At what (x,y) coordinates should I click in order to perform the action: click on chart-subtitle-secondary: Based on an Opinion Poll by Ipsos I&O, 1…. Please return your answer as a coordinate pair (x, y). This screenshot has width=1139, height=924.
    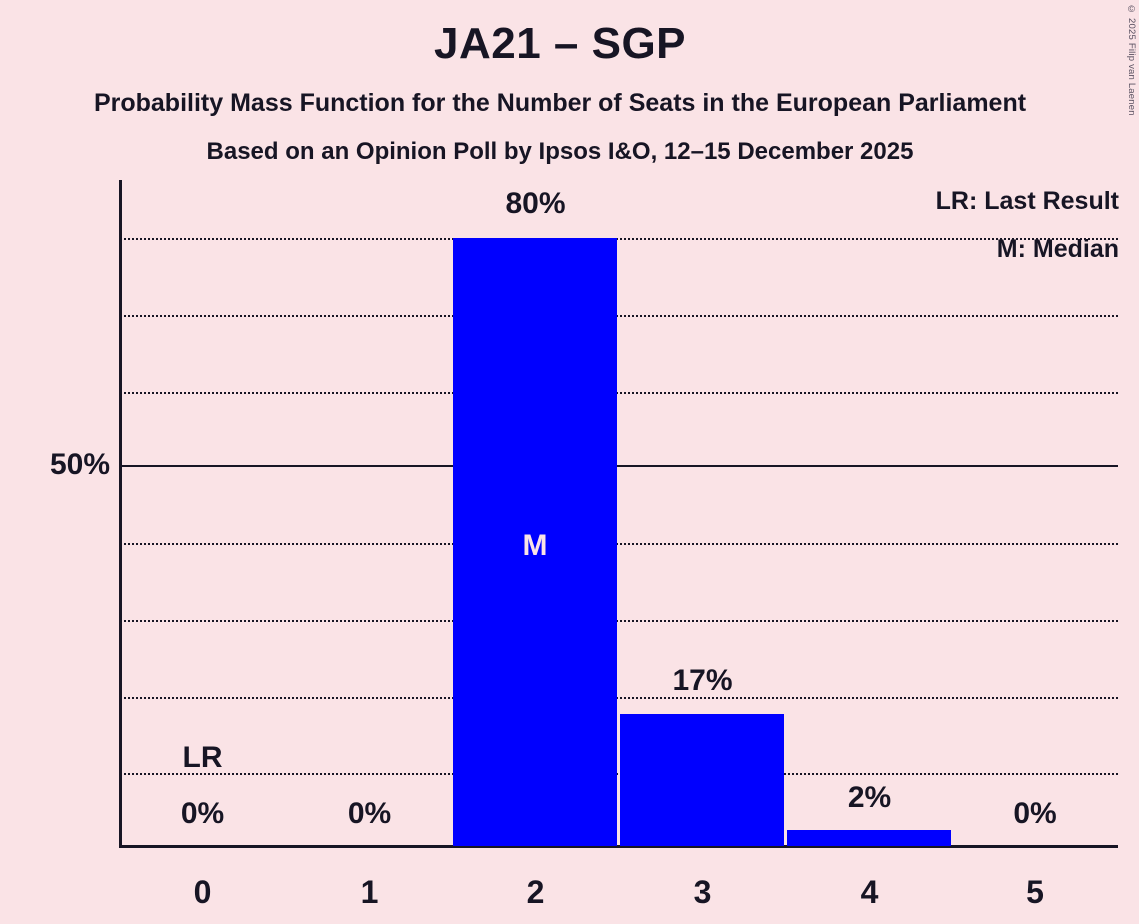
    Looking at the image, I should click on (560, 151).